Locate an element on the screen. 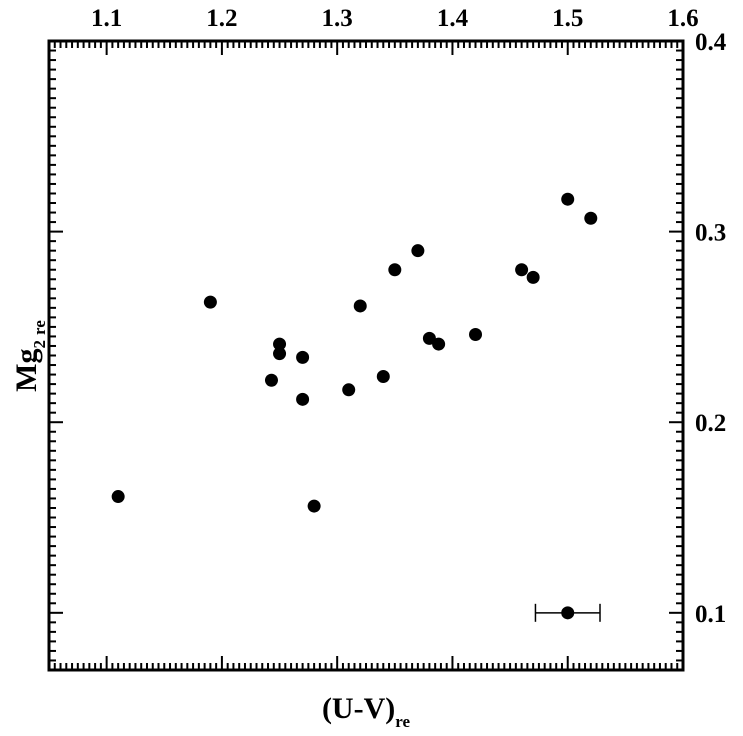  x-tick-label: 1.3 is located at coordinates (337, 18).